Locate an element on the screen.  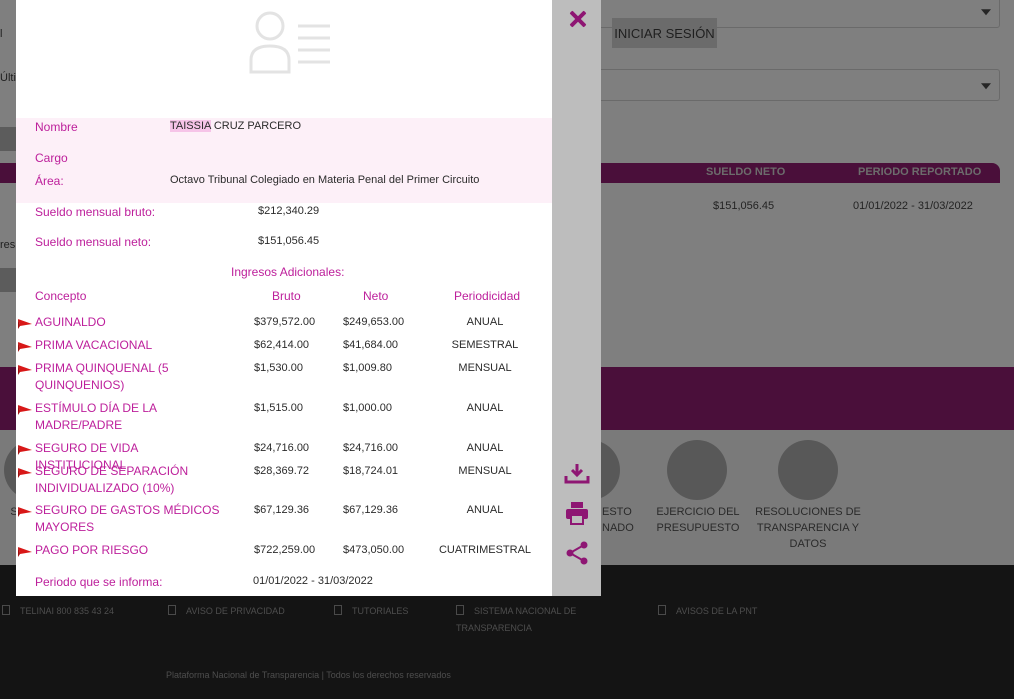
column-periodicity: Periodicidad is located at coordinates (487, 296).